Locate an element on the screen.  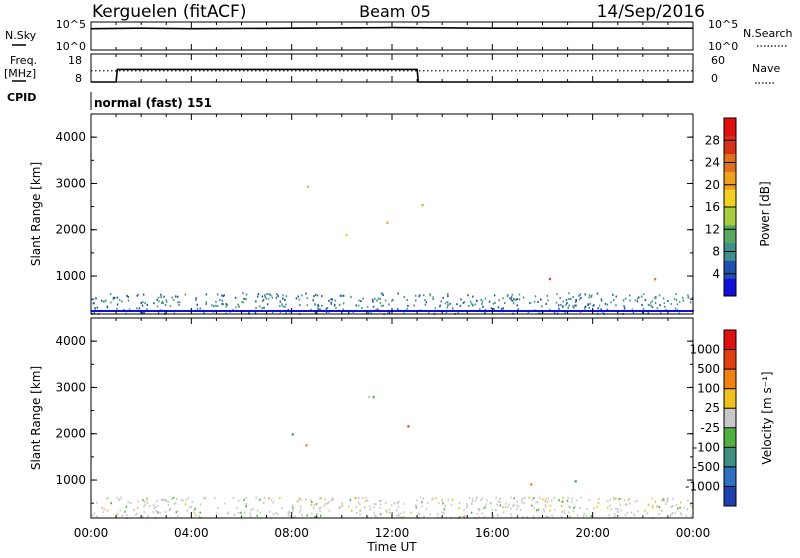
colorbar-tick-label: 16 is located at coordinates (712, 207).